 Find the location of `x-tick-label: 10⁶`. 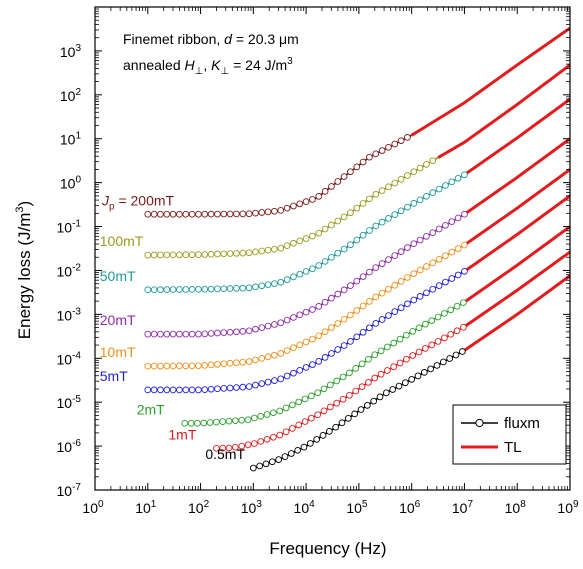

x-tick-label: 10⁶ is located at coordinates (410, 507).